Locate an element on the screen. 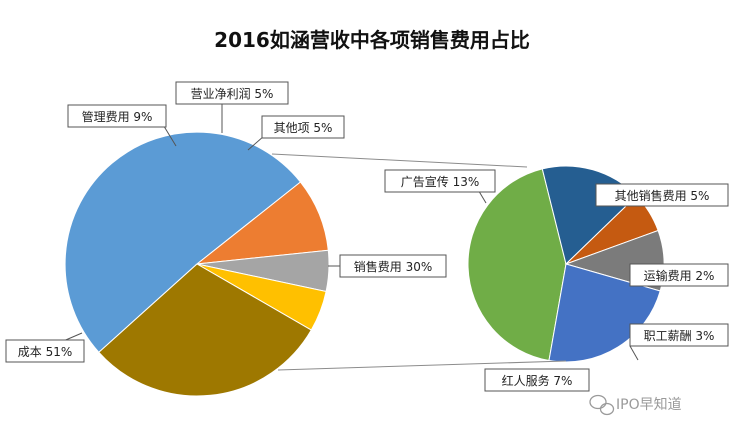  data-label-text: 红人服务 7% is located at coordinates (537, 380).